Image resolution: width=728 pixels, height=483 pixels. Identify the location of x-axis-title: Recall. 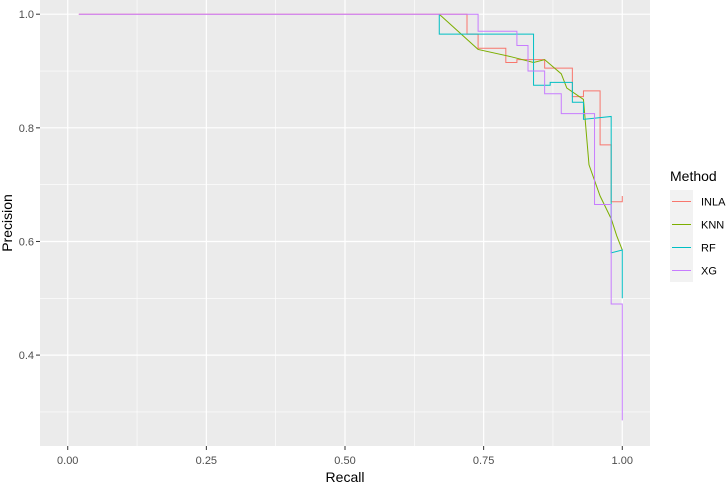
(345, 476).